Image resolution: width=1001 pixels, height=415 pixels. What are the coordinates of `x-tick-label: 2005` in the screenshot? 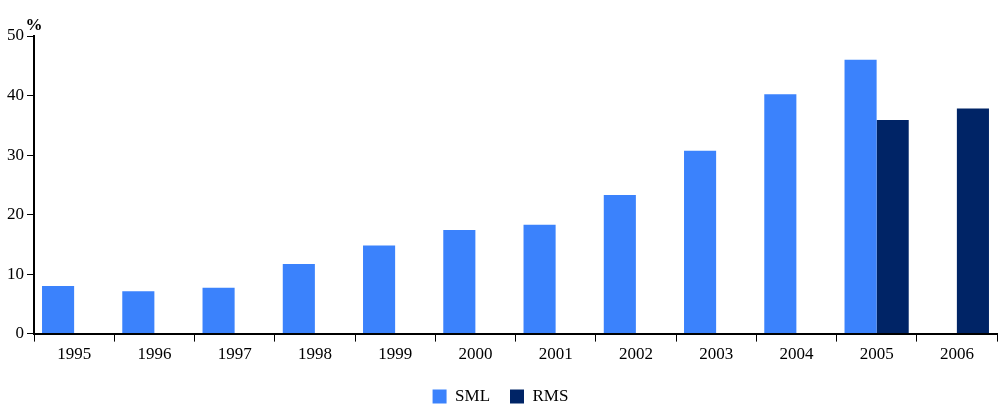 It's located at (876, 354).